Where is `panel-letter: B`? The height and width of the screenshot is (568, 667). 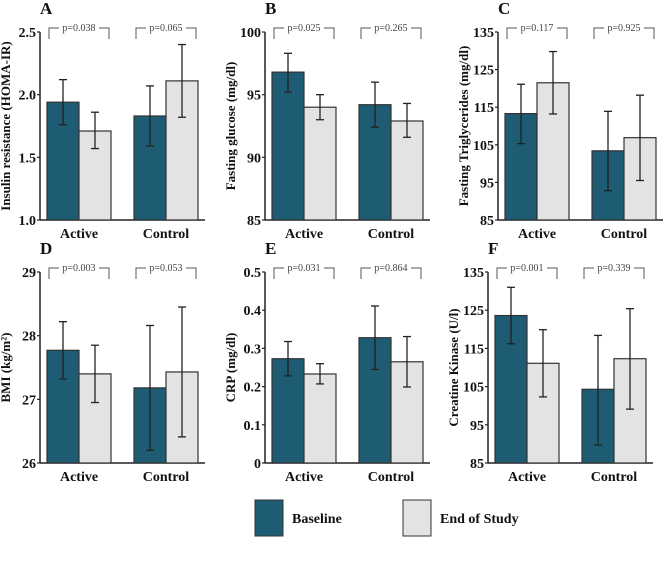 panel-letter: B is located at coordinates (270, 9).